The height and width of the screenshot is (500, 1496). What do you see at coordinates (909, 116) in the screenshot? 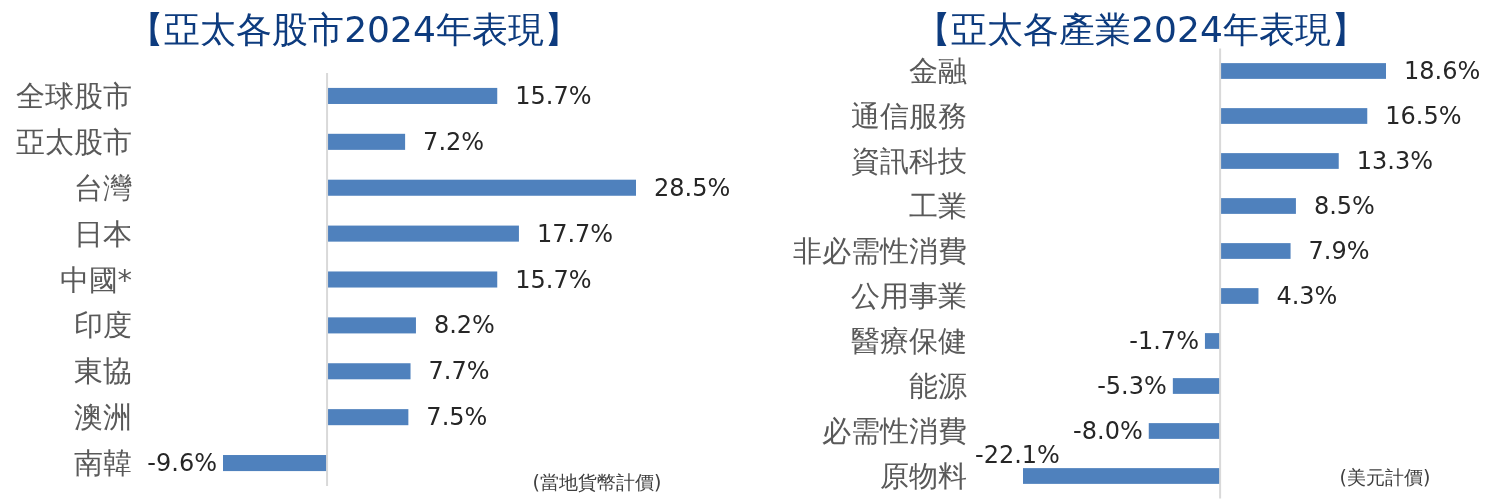
I see `category-label: 通信服務` at bounding box center [909, 116].